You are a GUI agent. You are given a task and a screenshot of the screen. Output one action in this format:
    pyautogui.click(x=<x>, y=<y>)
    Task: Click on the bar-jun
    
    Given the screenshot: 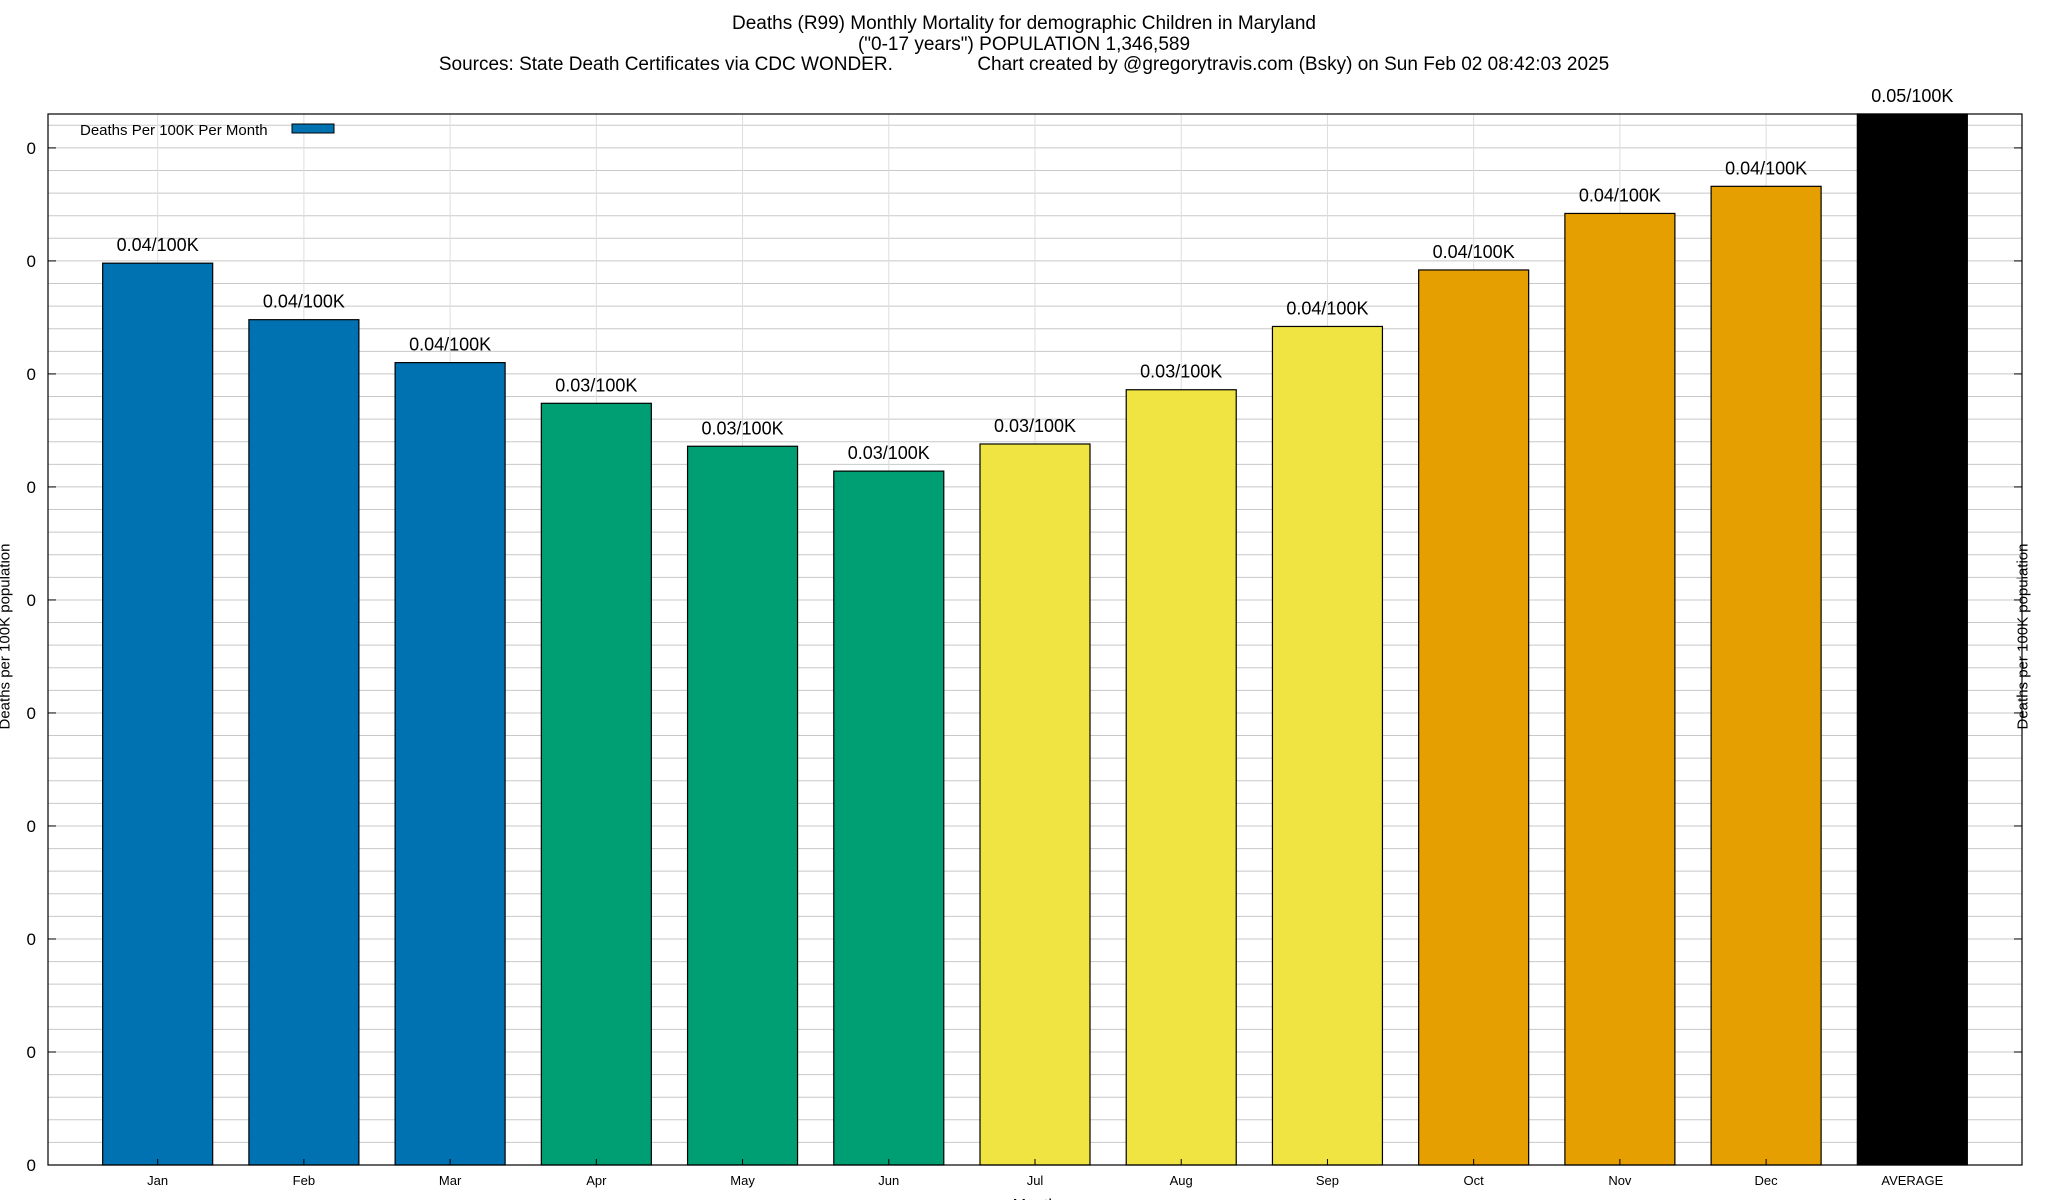 What is the action you would take?
    pyautogui.click(x=889, y=818)
    